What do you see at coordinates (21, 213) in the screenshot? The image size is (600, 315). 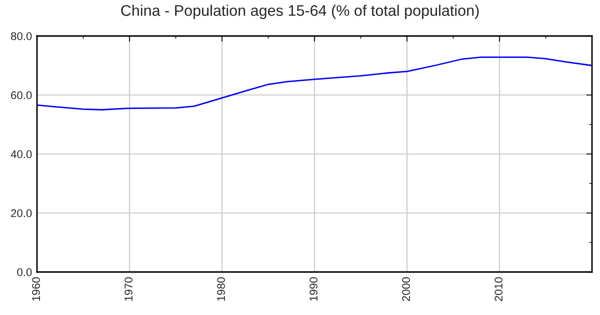 I see `y-tick-label: 20.0` at bounding box center [21, 213].